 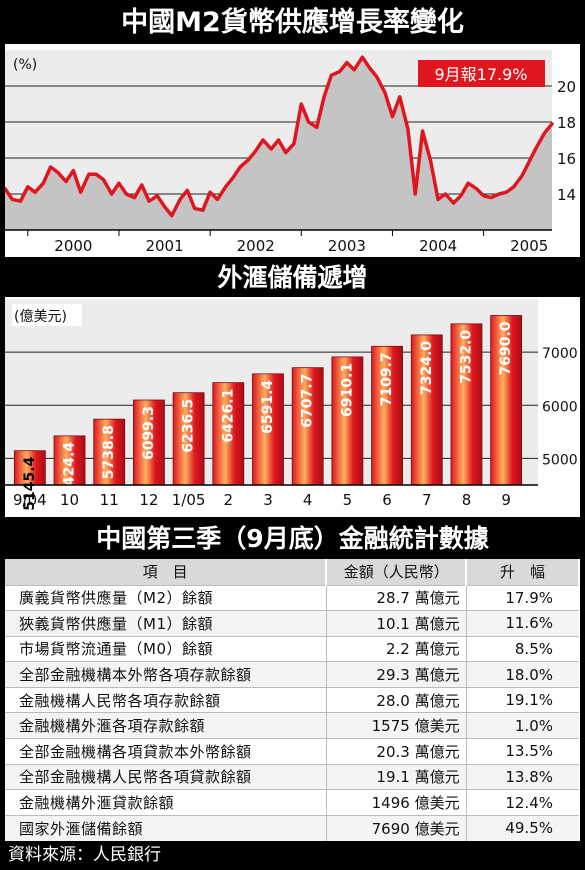 I want to click on row-item: 廣義貨幣供應量（M2）餘額, so click(x=166, y=597).